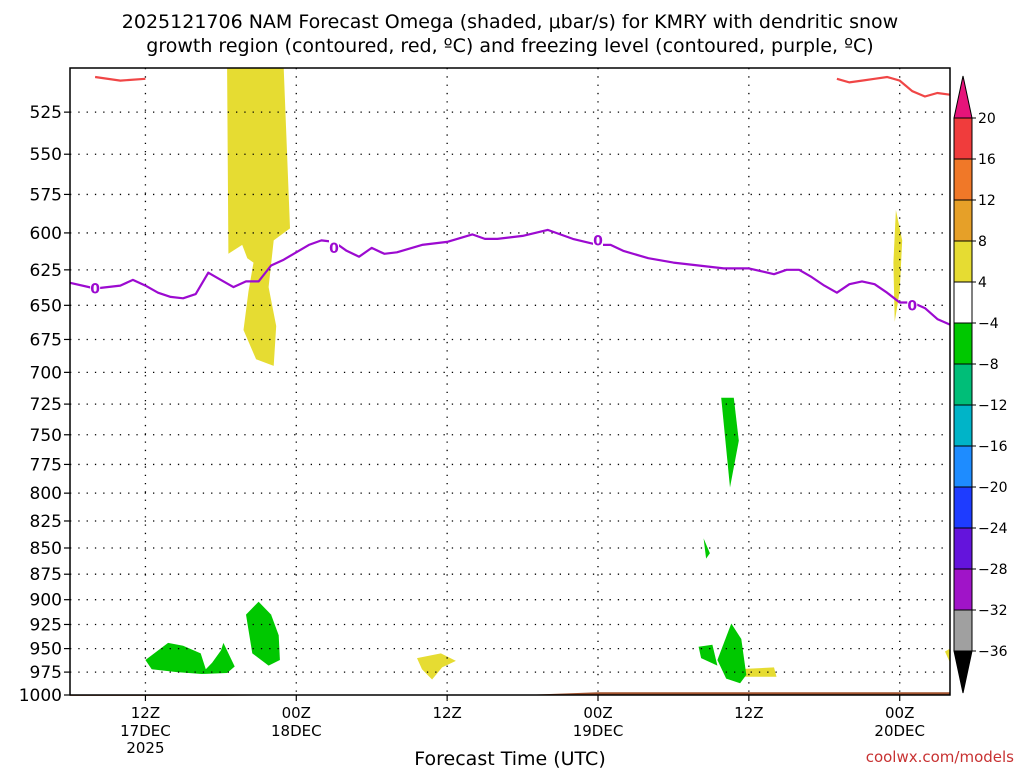 The width and height of the screenshot is (1024, 768). I want to click on x-year-label-0: 2025, so click(145, 748).